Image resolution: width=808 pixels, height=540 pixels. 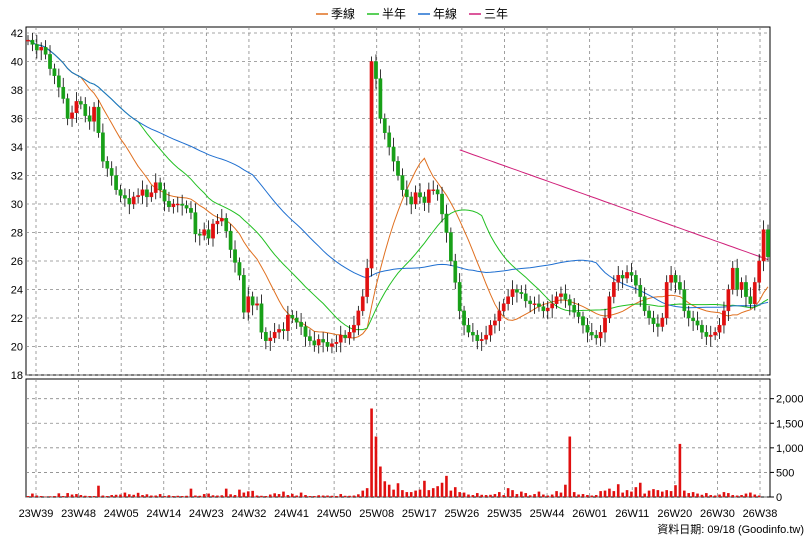 What do you see at coordinates (17, 148) in the screenshot?
I see `price-y-tick-label: 34` at bounding box center [17, 148].